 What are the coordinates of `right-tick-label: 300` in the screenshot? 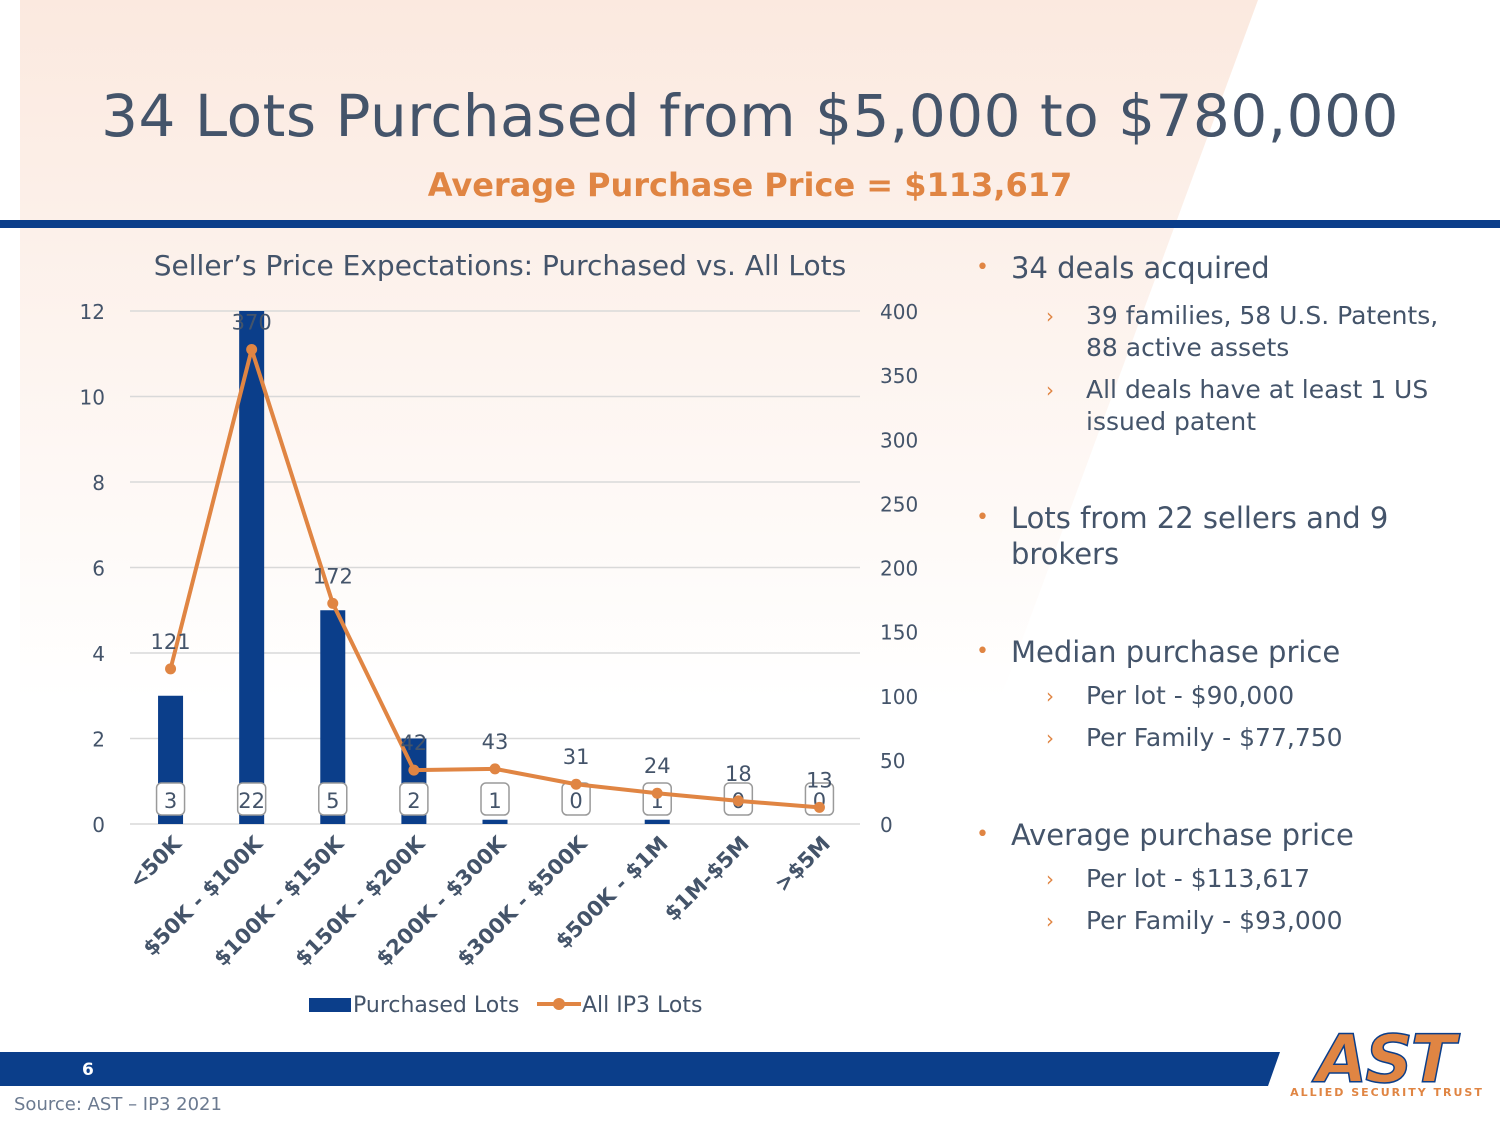 It's located at (899, 440).